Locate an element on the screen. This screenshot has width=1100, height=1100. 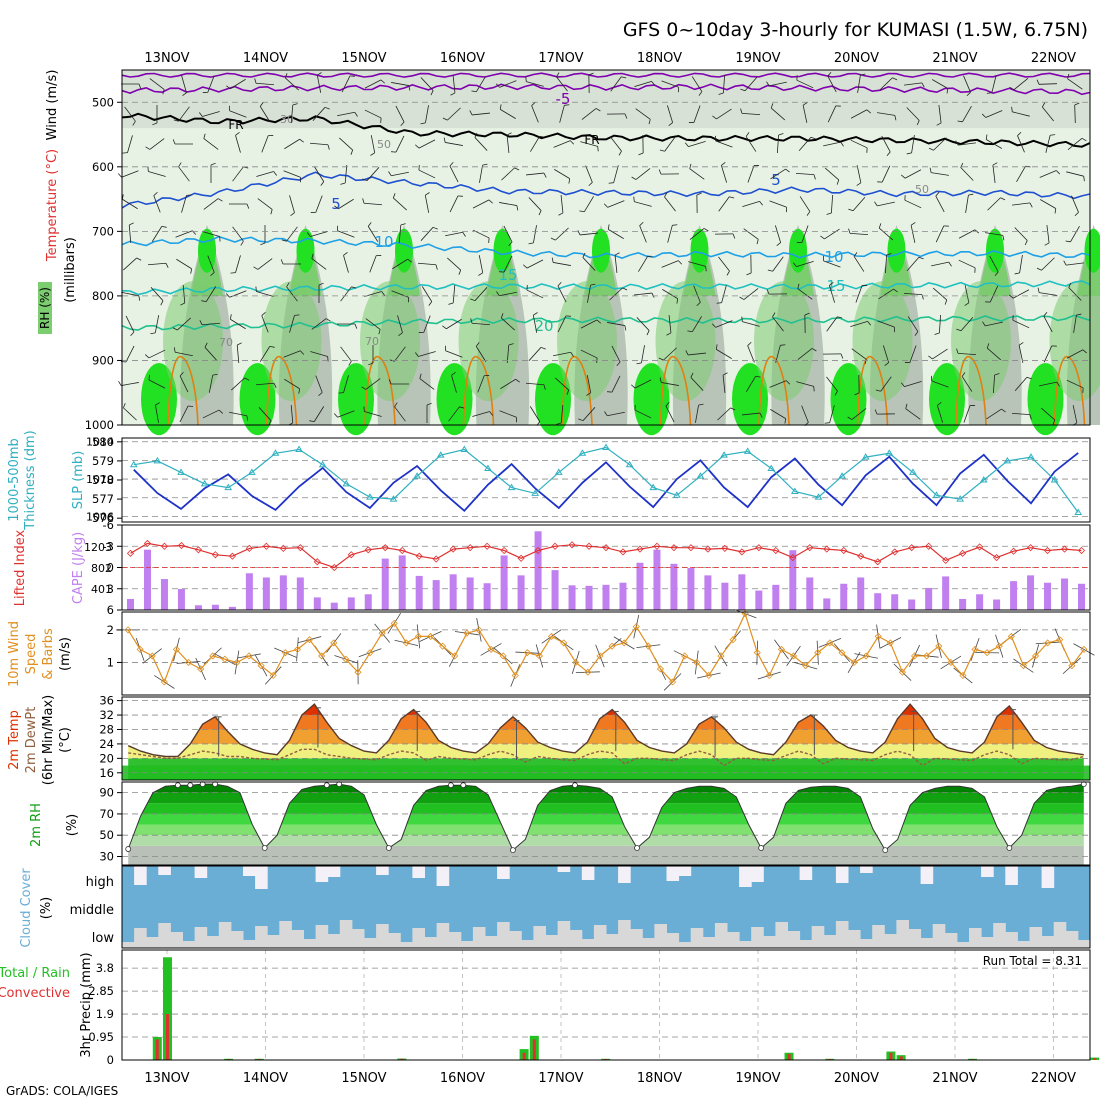
wind-tick-label: 1 is located at coordinates (110, 662).